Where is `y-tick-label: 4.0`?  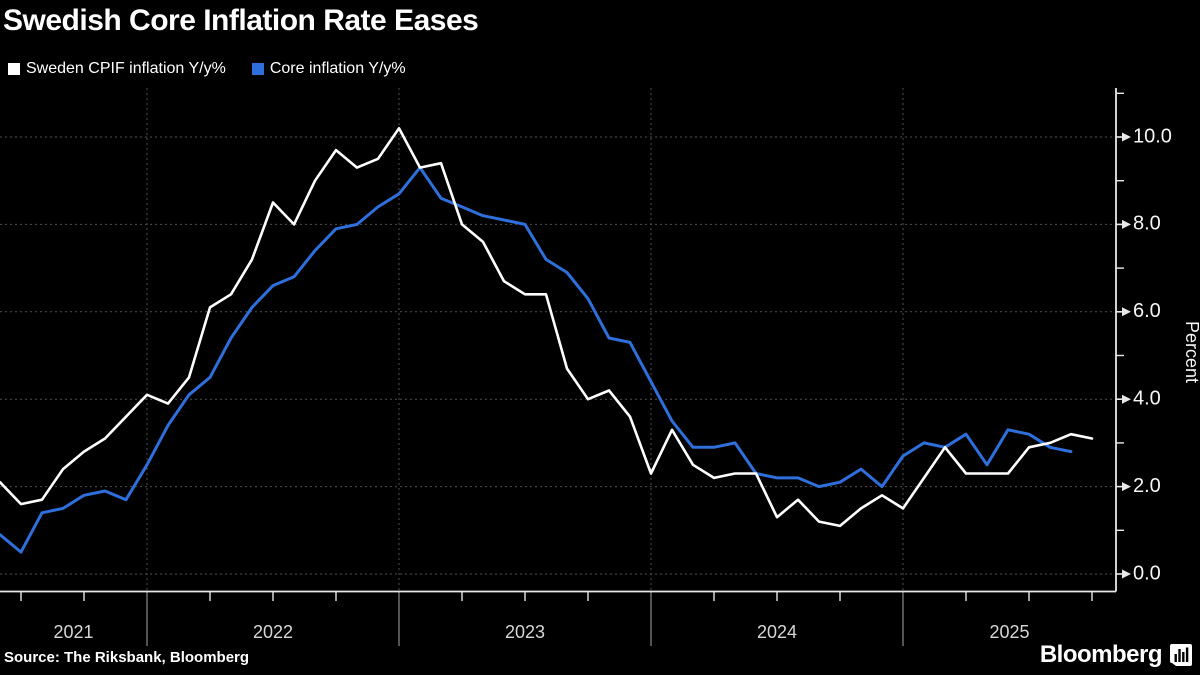
y-tick-label: 4.0 is located at coordinates (1147, 398).